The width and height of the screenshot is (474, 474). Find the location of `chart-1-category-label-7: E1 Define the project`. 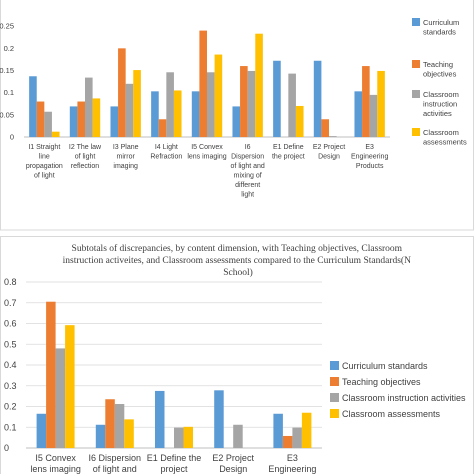

chart-1-category-label-7: E1 Define the project is located at coordinates (288, 152).